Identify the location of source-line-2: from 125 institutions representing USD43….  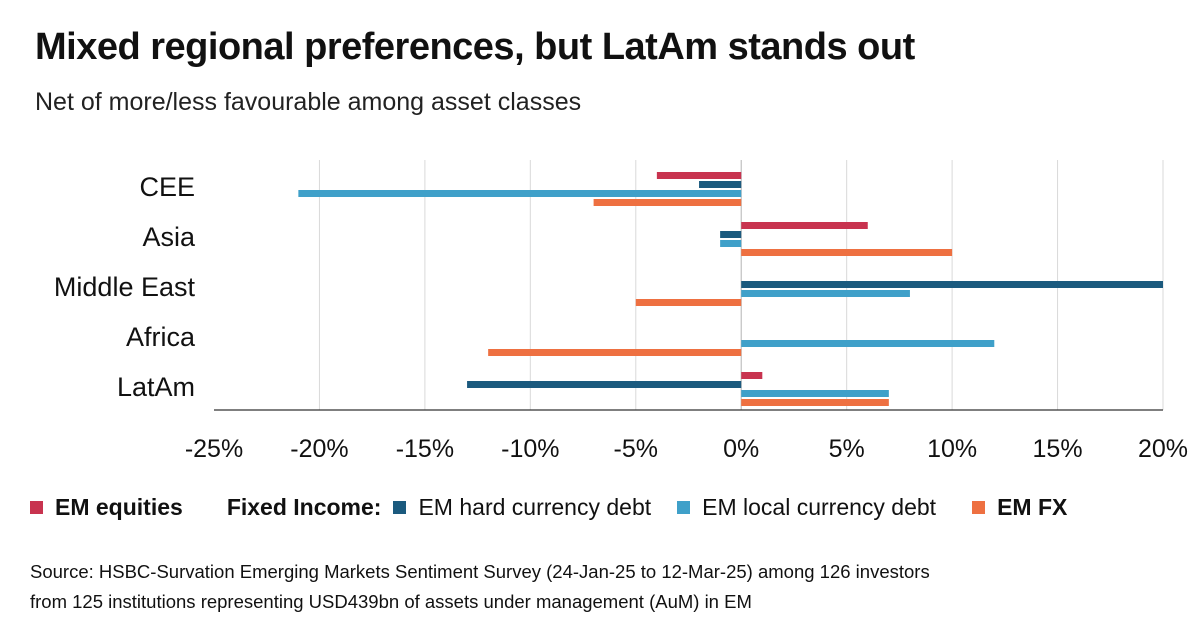
(391, 601).